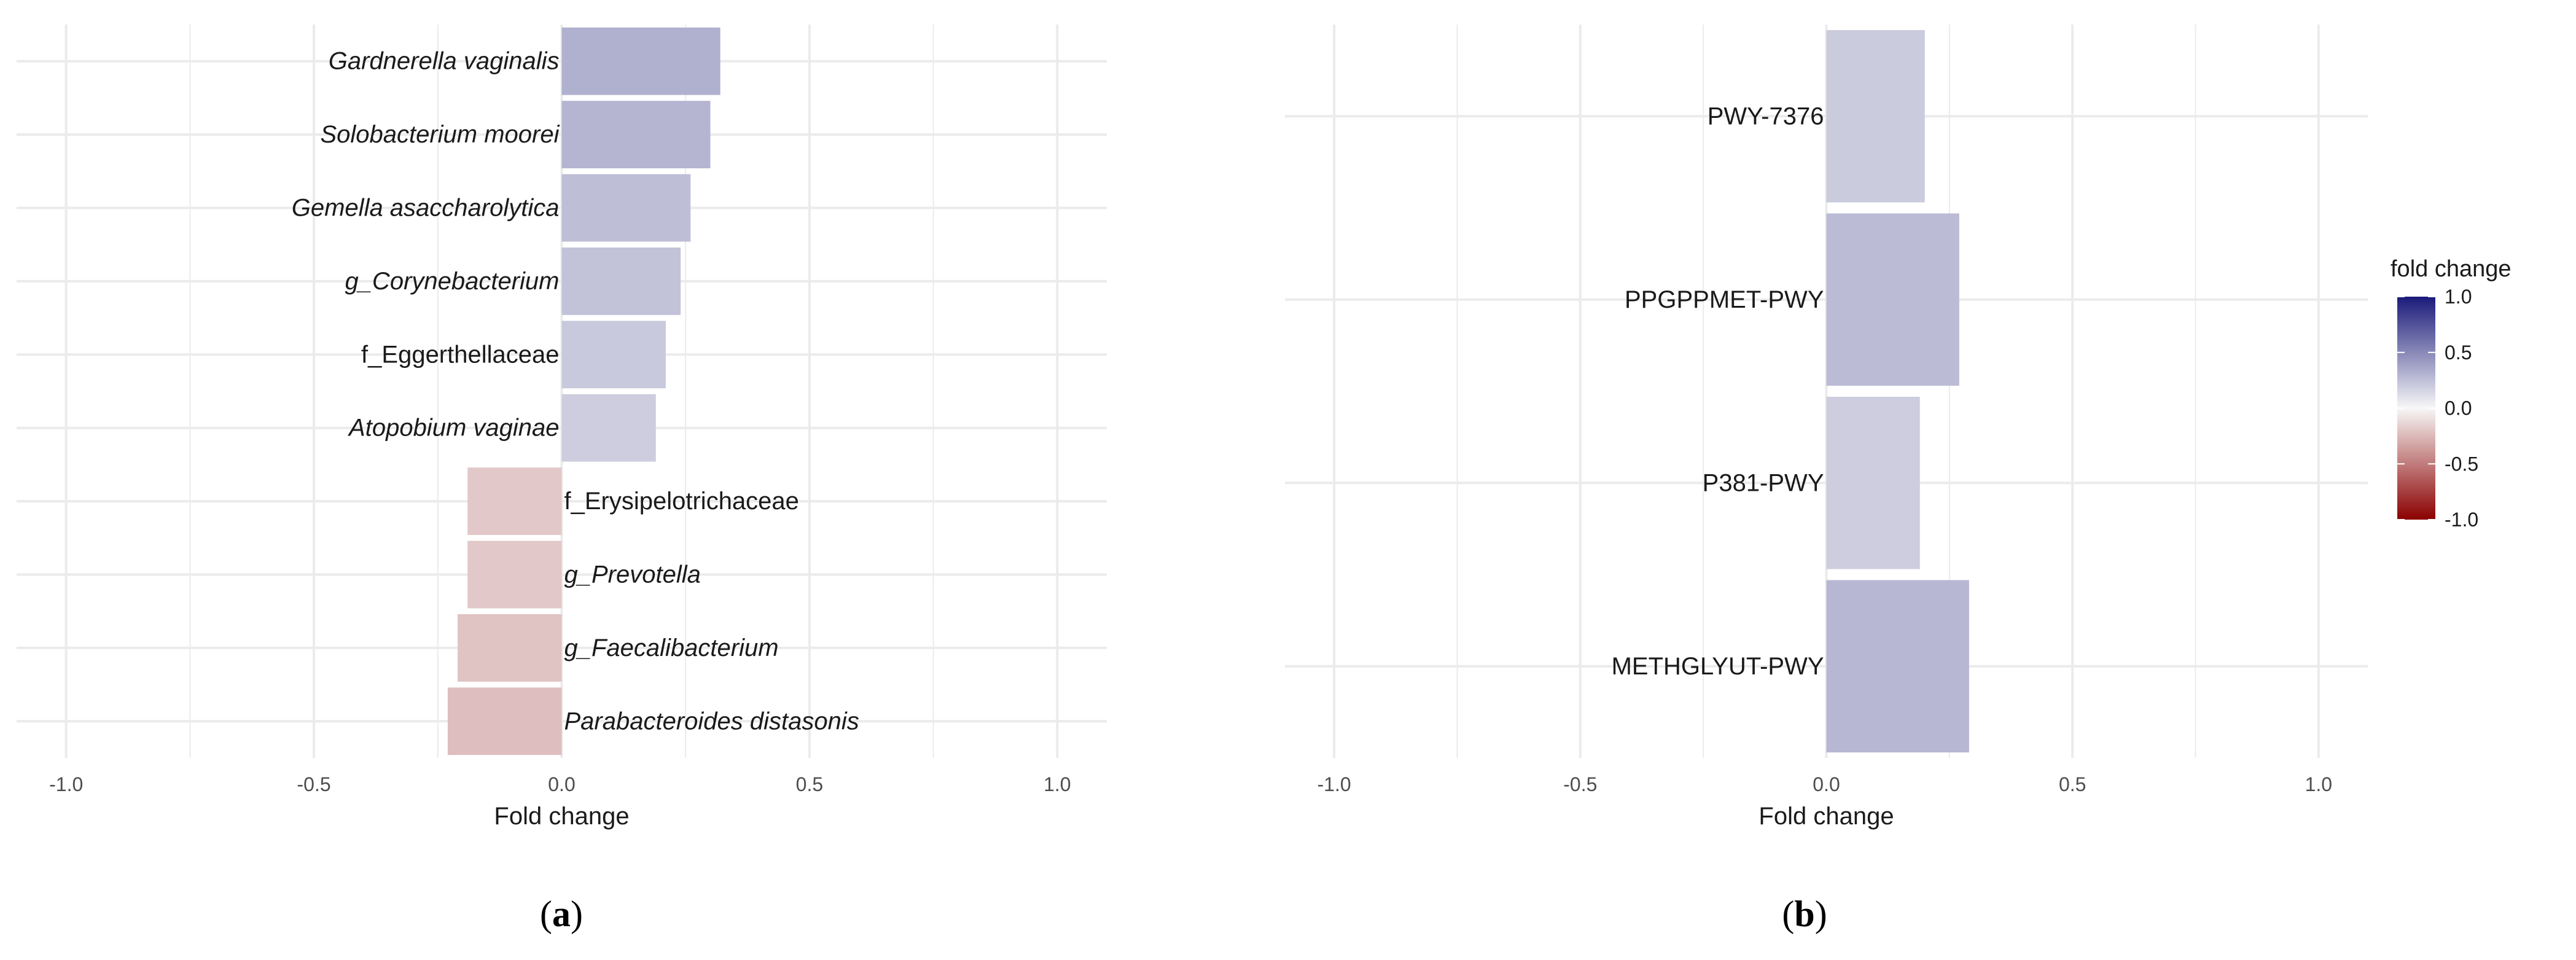 This screenshot has height=960, width=2576. What do you see at coordinates (452, 281) in the screenshot?
I see `category-label: g_Corynebacterium` at bounding box center [452, 281].